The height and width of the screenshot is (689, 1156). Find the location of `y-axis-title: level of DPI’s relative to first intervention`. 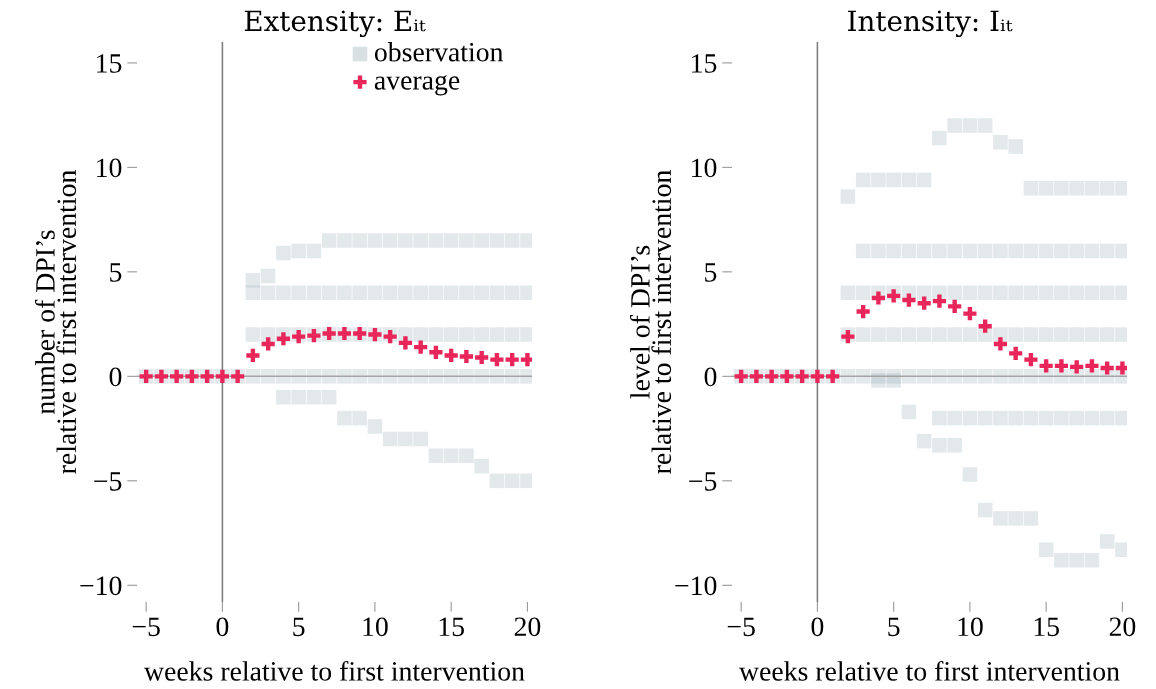

y-axis-title: level of DPI’s relative to first intervention is located at coordinates (650, 322).